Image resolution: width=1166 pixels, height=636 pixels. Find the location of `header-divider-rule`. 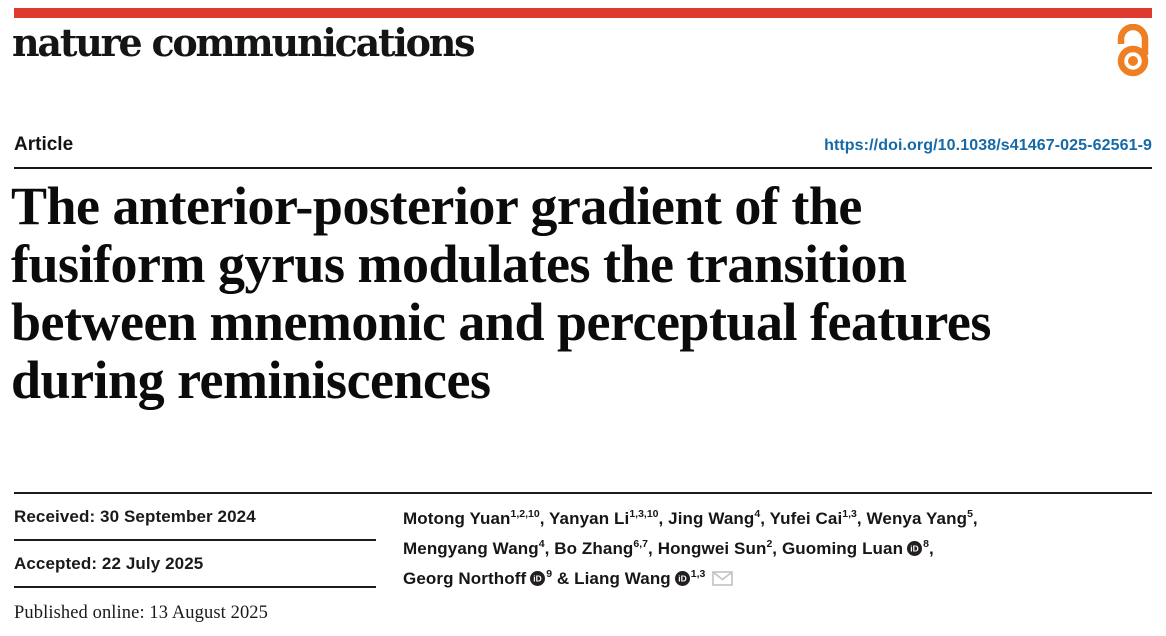

header-divider-rule is located at coordinates (583, 168).